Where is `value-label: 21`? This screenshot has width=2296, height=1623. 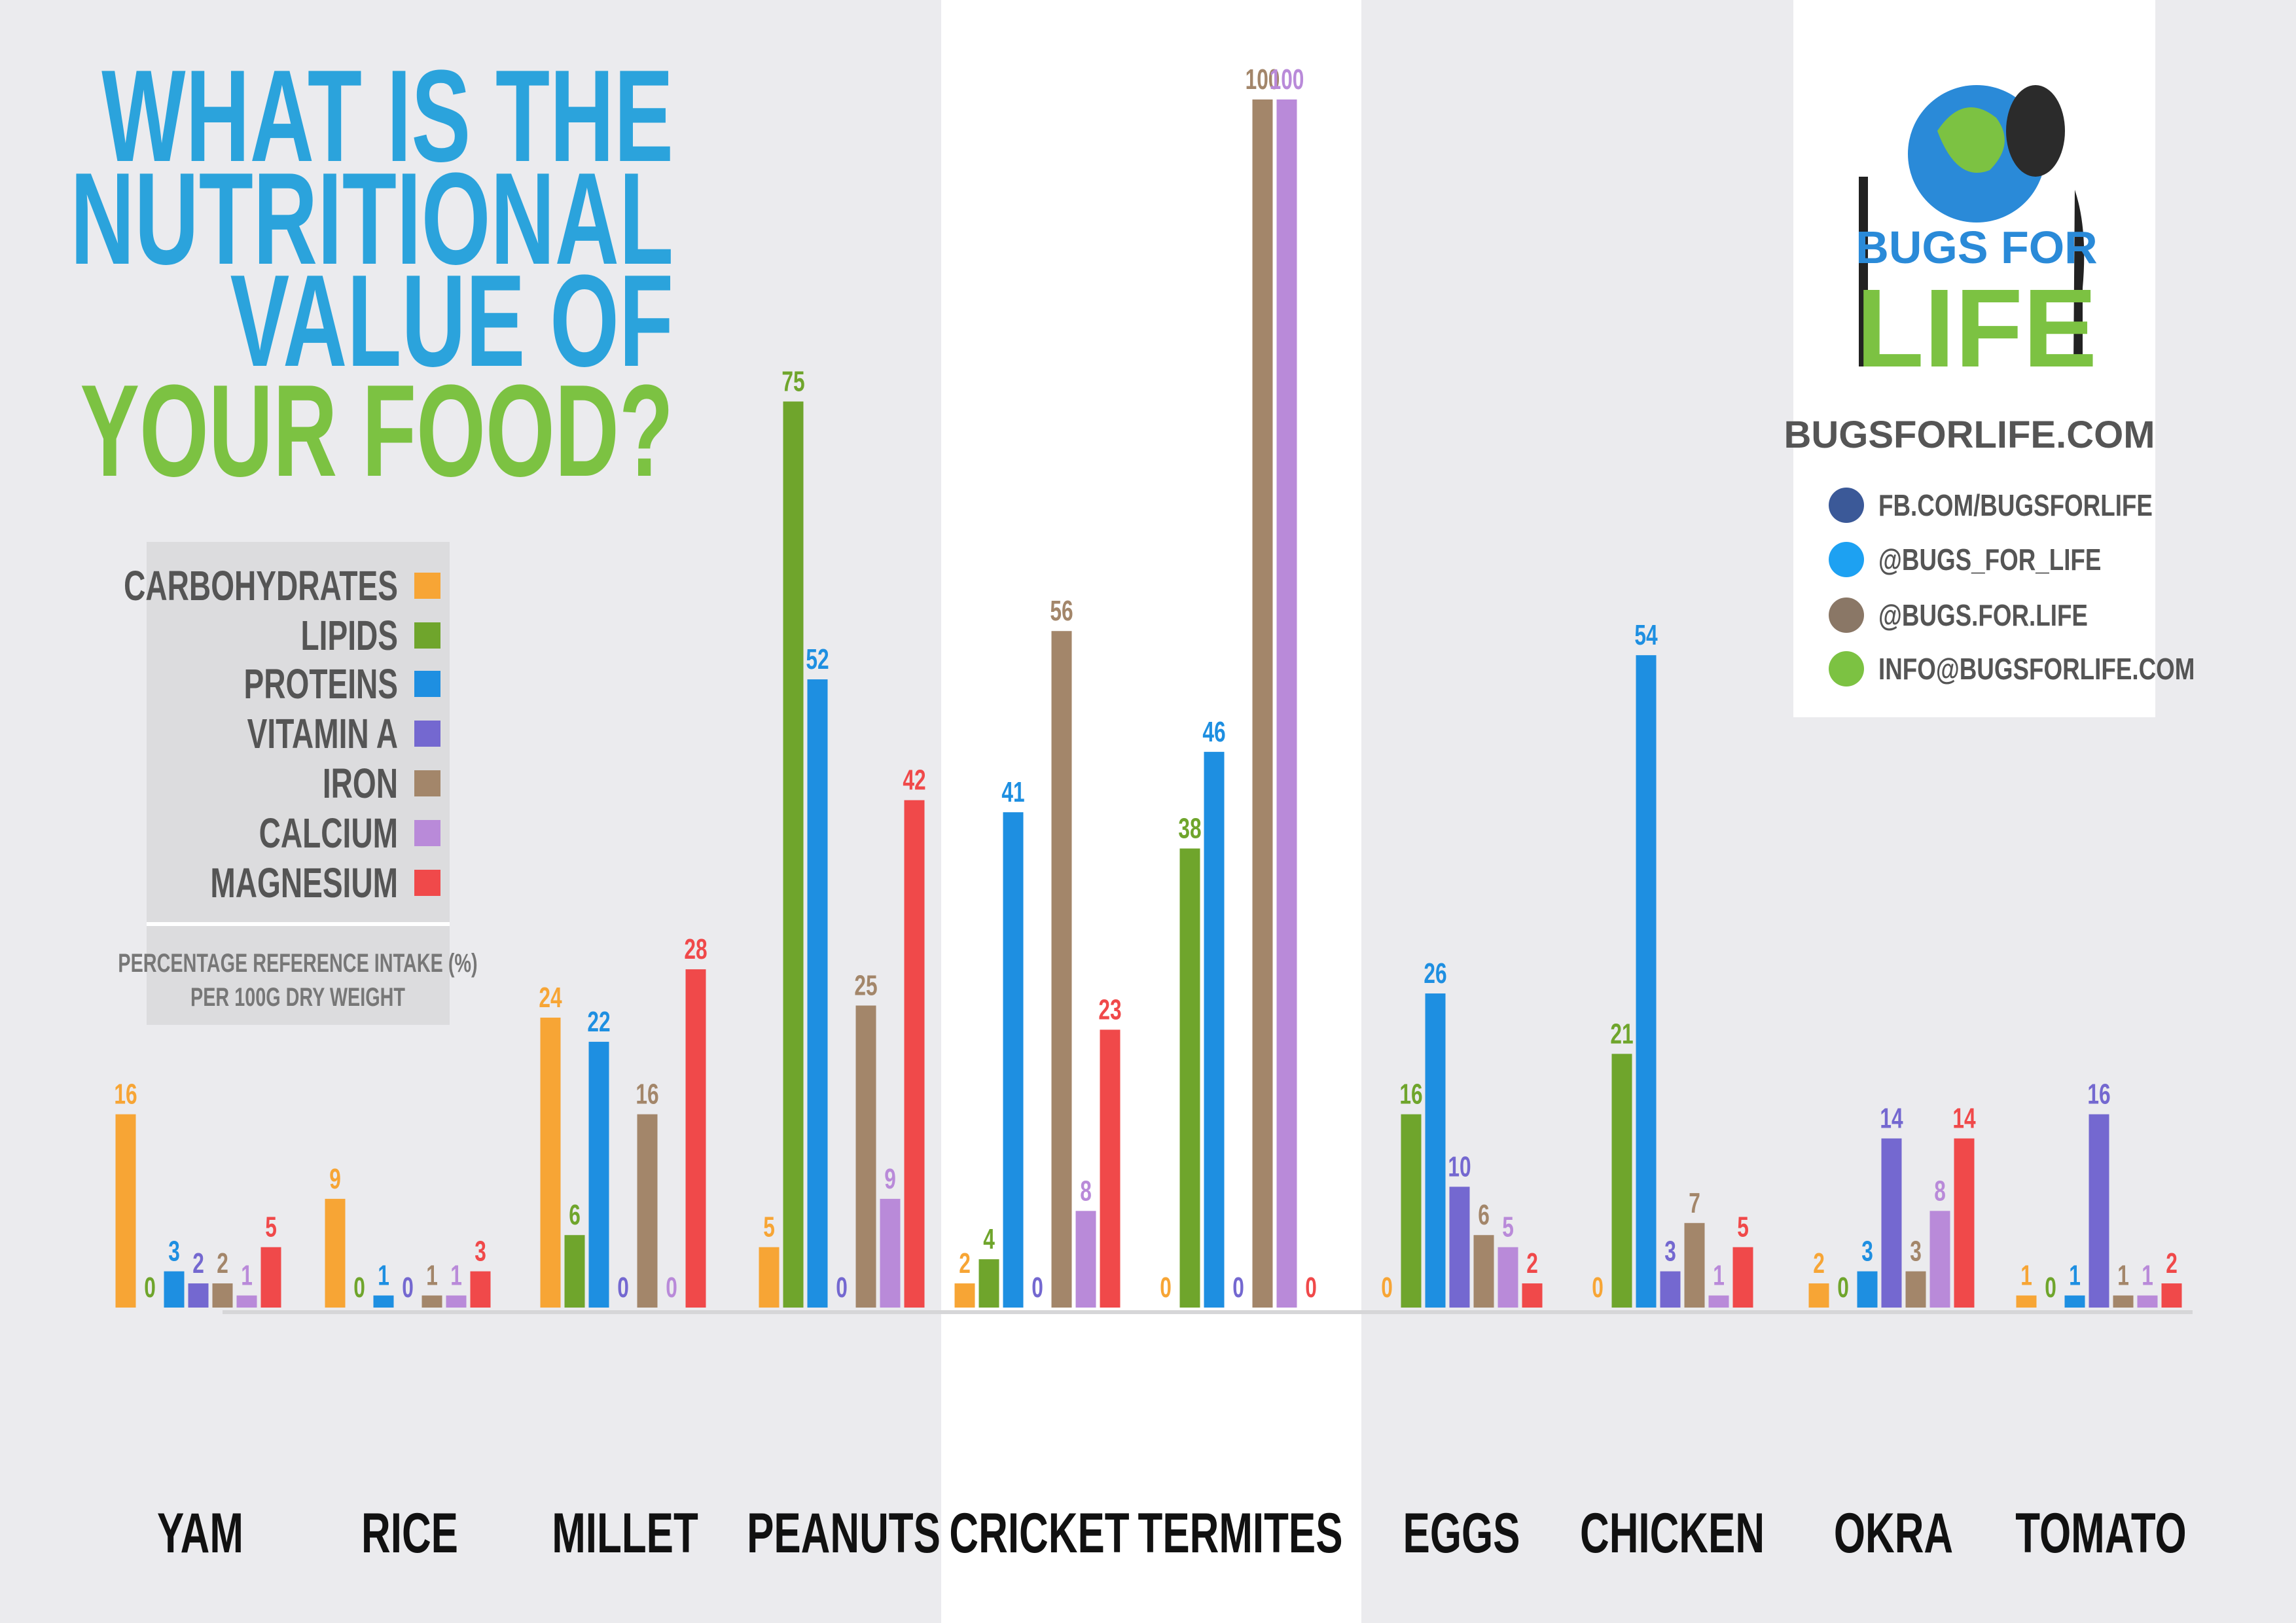 value-label: 21 is located at coordinates (1621, 1034).